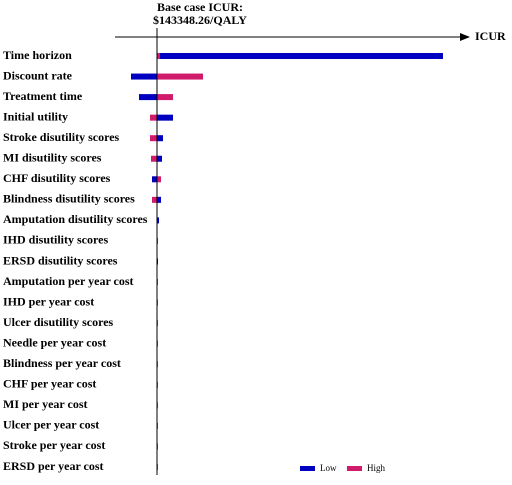  What do you see at coordinates (61, 137) in the screenshot?
I see `category-label: Stroke disutility scores` at bounding box center [61, 137].